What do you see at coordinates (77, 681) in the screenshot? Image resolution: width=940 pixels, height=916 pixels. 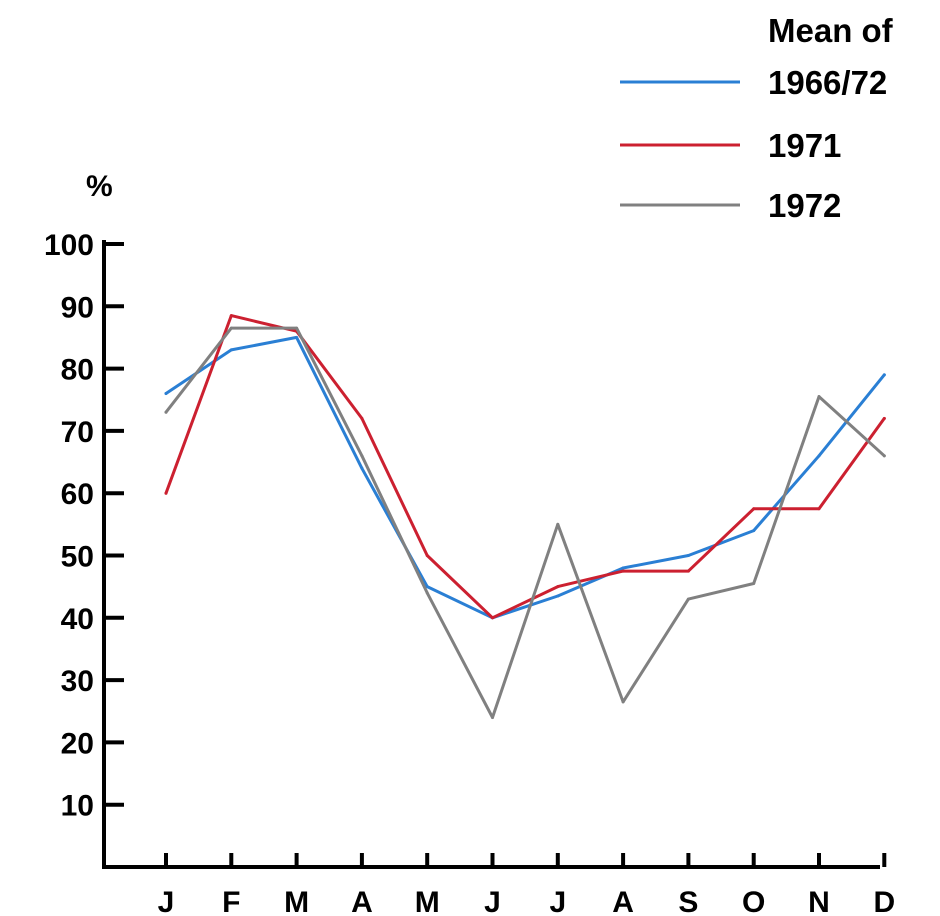 I see `y-tick-label: 30` at bounding box center [77, 681].